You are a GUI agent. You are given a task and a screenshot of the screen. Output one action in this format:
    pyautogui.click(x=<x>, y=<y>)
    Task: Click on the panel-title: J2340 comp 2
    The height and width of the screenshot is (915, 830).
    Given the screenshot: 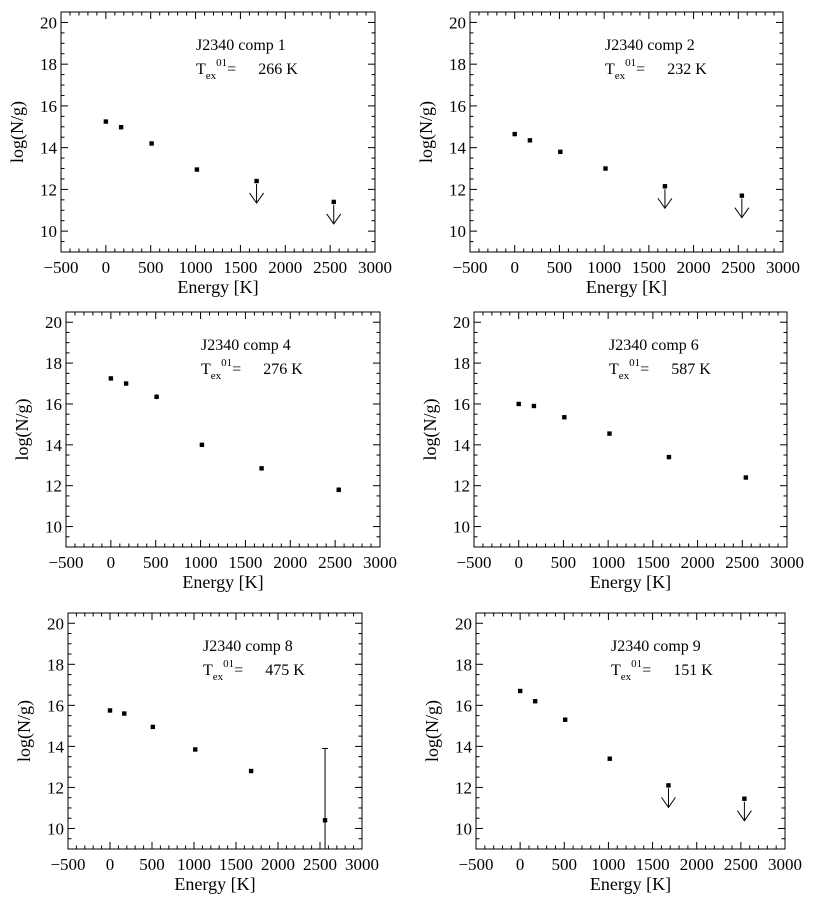 What is the action you would take?
    pyautogui.click(x=650, y=45)
    